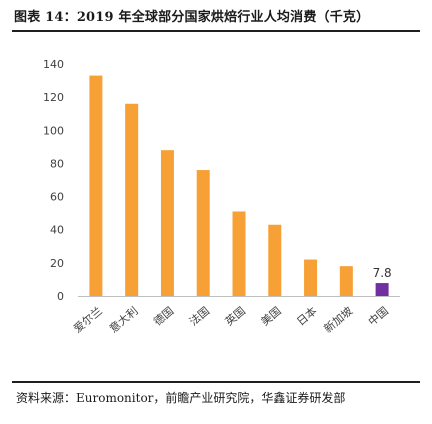  Describe the element at coordinates (57, 263) in the screenshot. I see `y-tick-label: 20` at that location.